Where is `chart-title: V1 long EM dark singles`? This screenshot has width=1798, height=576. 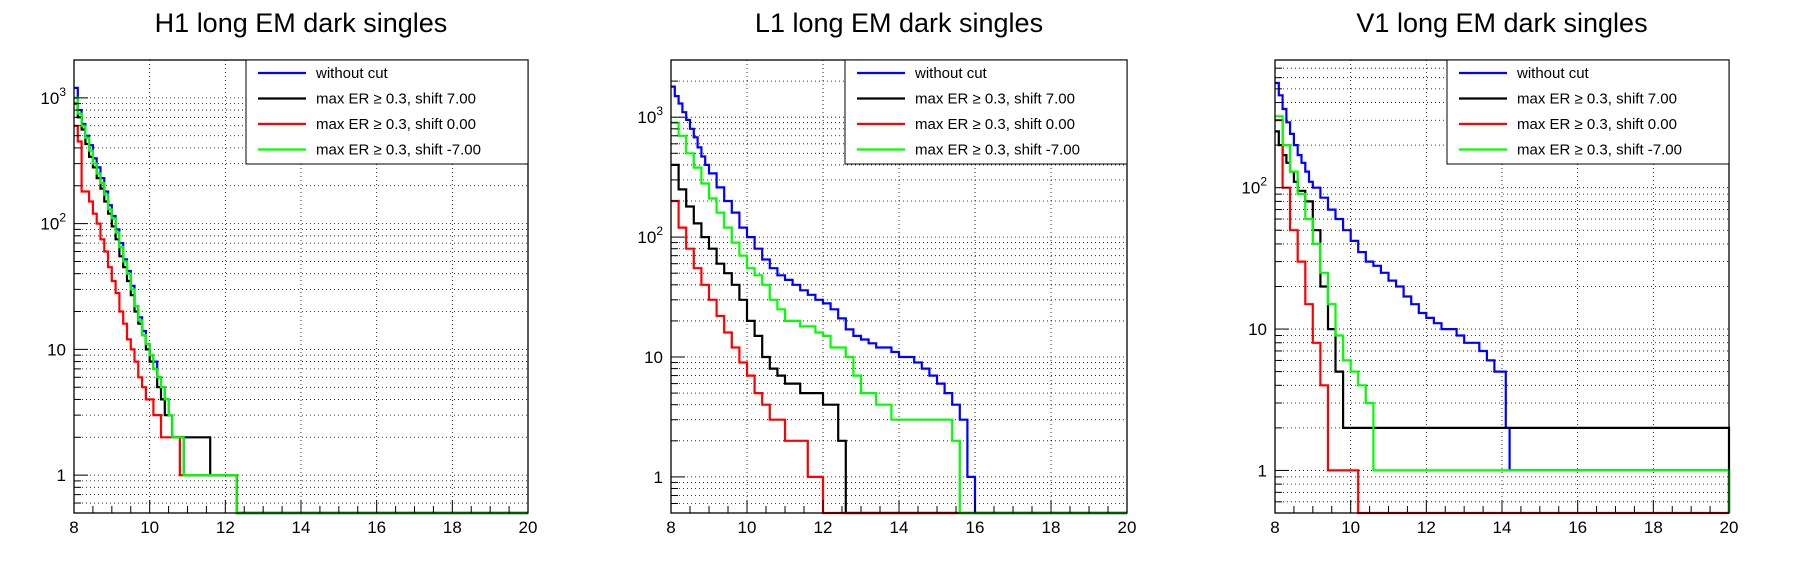 chart-title: V1 long EM dark singles is located at coordinates (1501, 23).